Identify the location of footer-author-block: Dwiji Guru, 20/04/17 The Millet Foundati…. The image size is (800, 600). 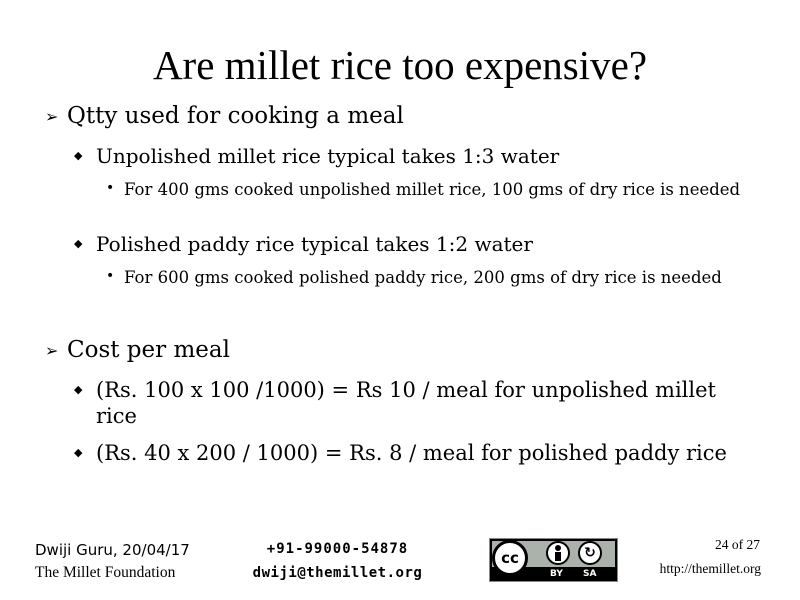
(112, 562).